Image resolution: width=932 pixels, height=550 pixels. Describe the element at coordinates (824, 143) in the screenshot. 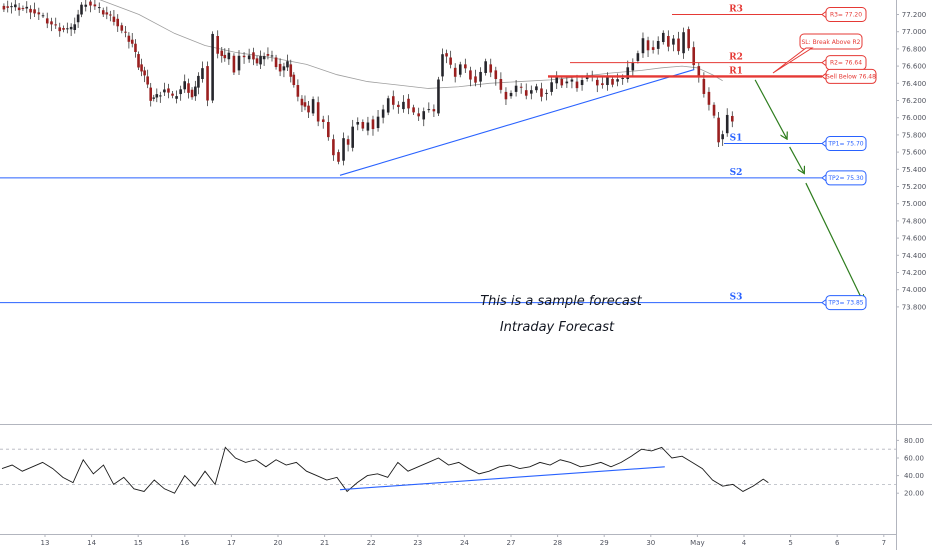

I see `s1-callout-pointer` at that location.